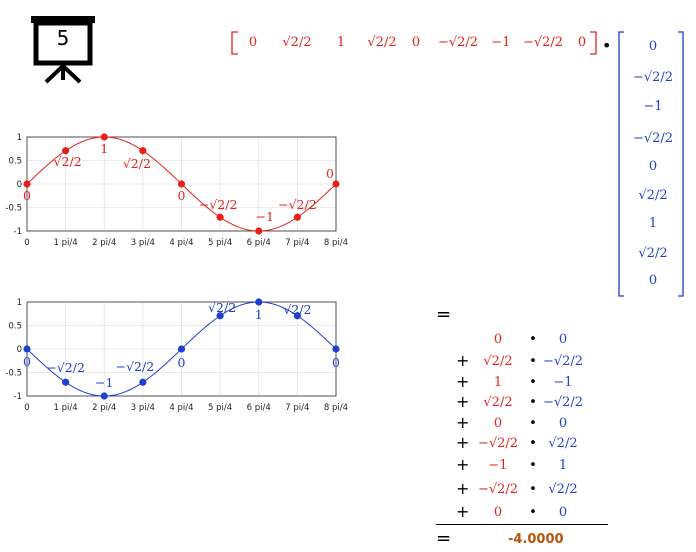 Image resolution: width=696 pixels, height=552 pixels. I want to click on equals-sign-2: =, so click(444, 538).